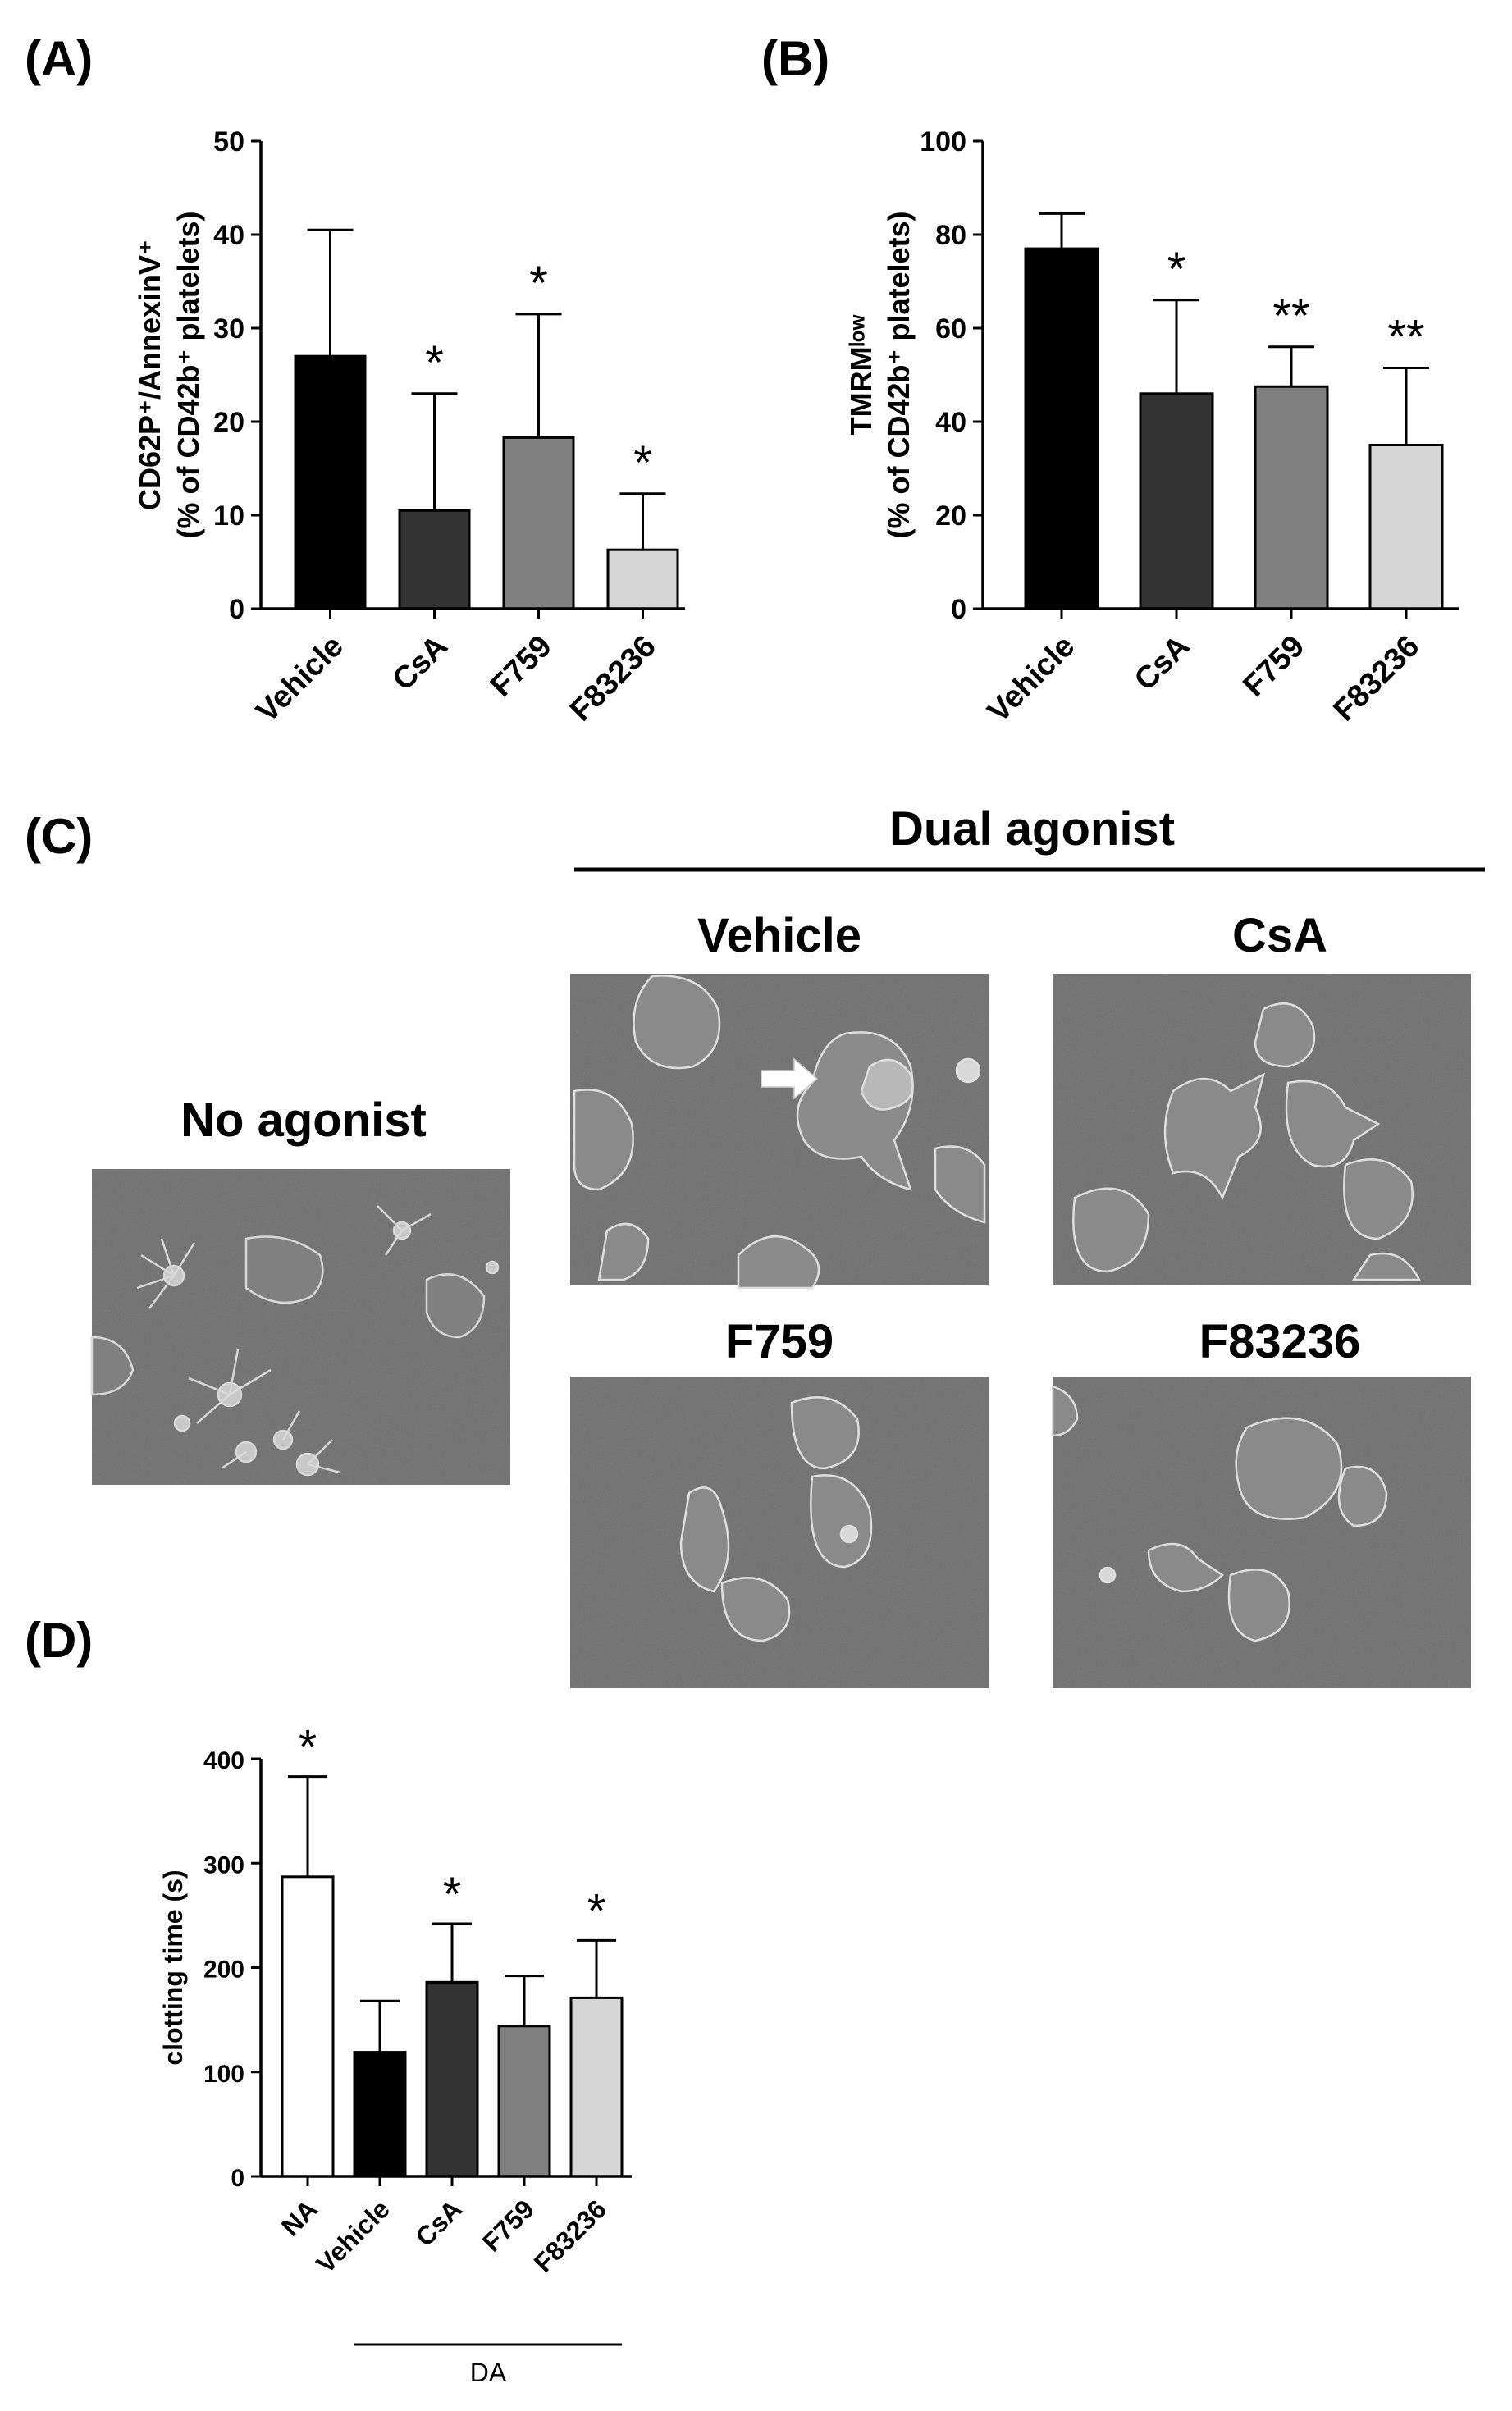  Describe the element at coordinates (303, 1120) in the screenshot. I see `no-agonist-label: No agonist` at that location.